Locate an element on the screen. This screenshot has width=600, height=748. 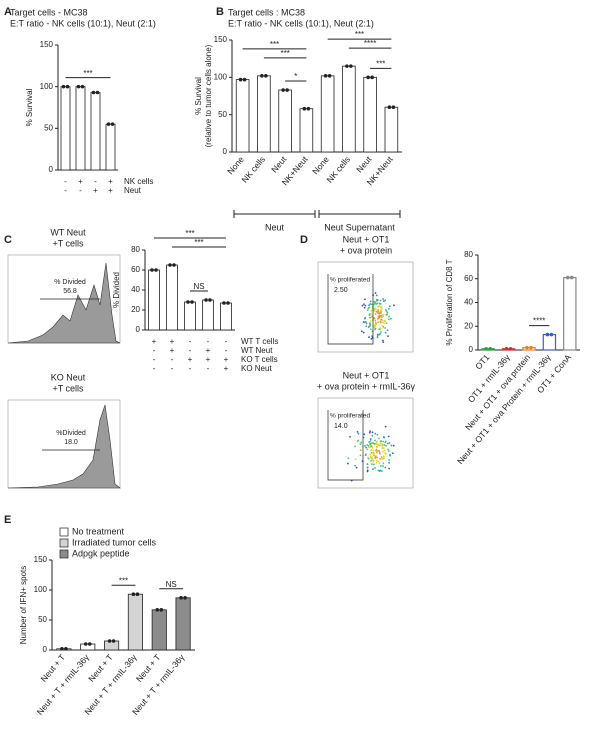
gate-value: 56.8 is located at coordinates (70, 291).